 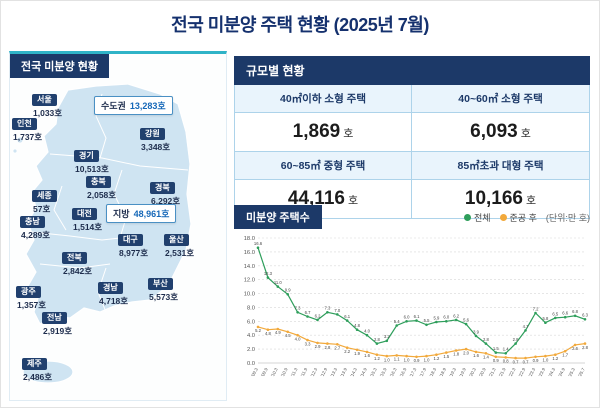 What do you see at coordinates (304, 372) in the screenshot?
I see `svg-text: '11.9` at bounding box center [304, 372].